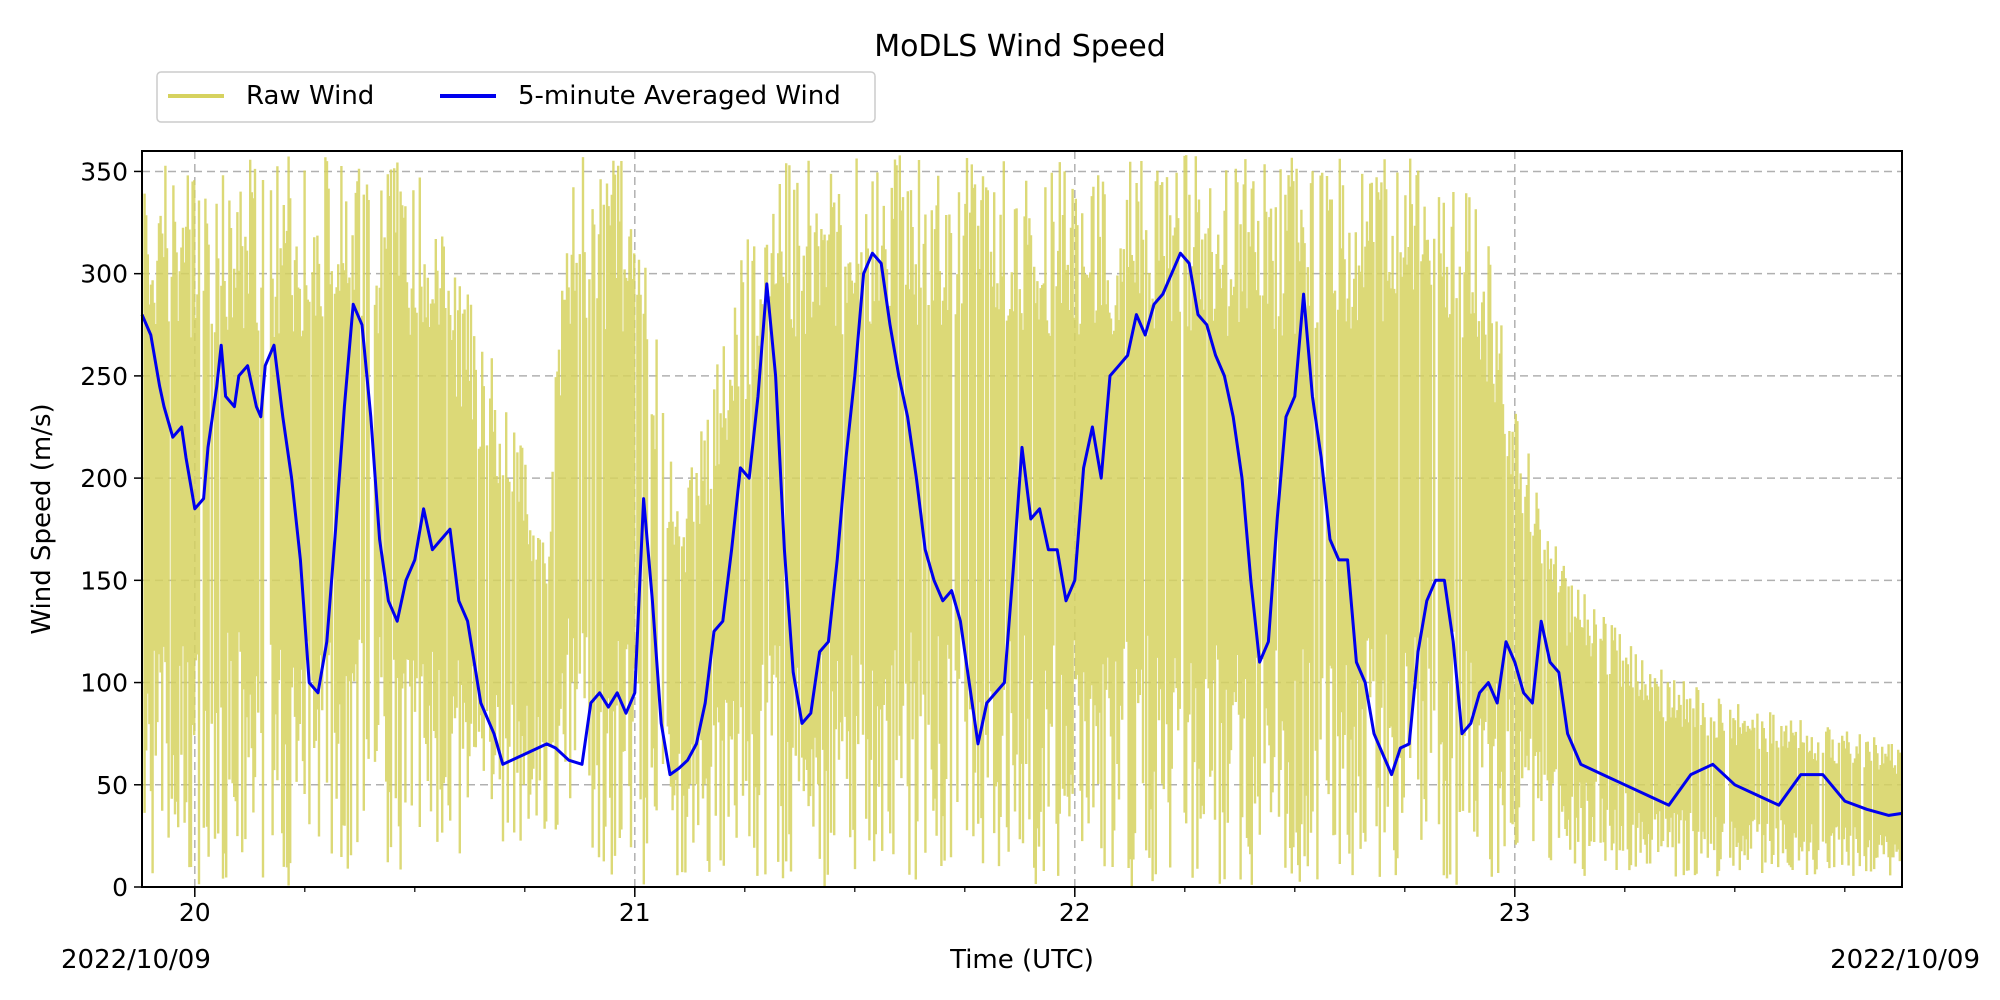  Describe the element at coordinates (120, 887) in the screenshot. I see `y-tick-label: 0` at that location.